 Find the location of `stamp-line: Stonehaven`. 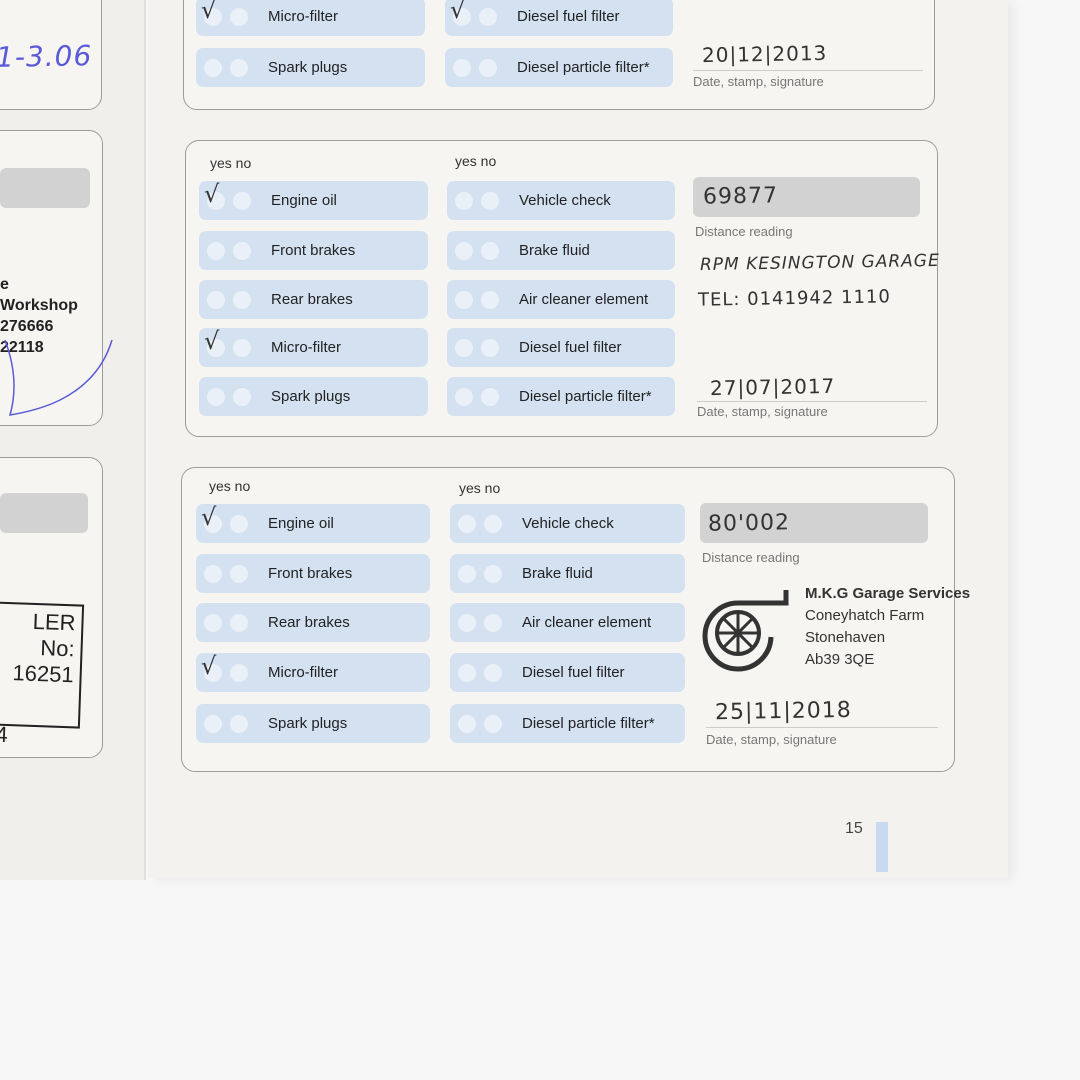

stamp-line: Stonehaven is located at coordinates (845, 637).